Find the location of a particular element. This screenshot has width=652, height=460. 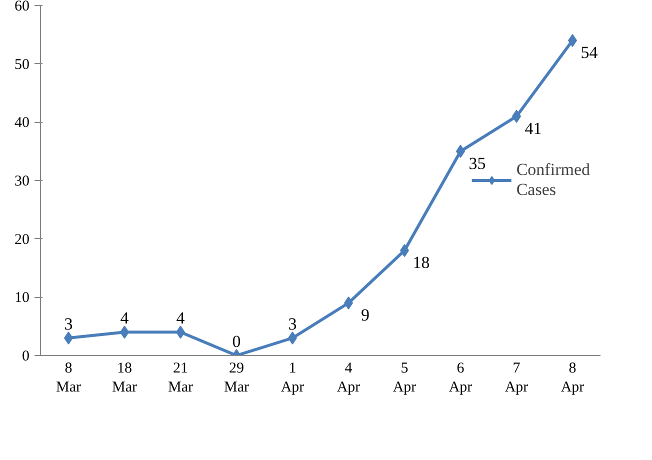

data-label: 35 is located at coordinates (477, 163).